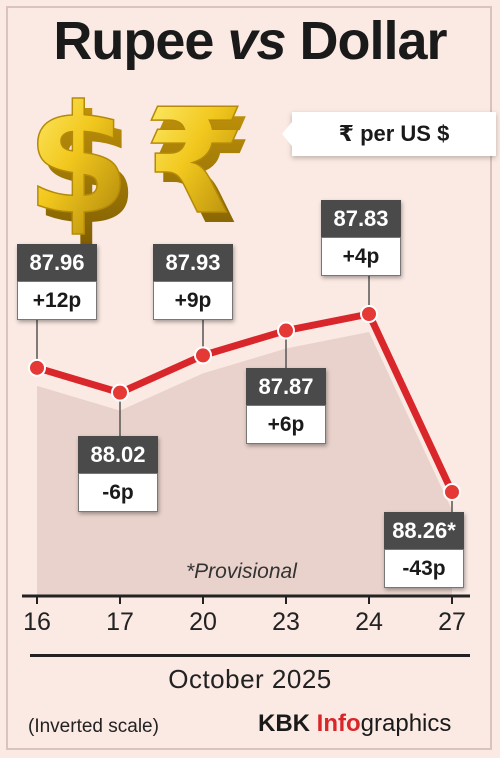 Image resolution: width=500 pixels, height=758 pixels. I want to click on title-part-rupee: Rupee, so click(140, 41).